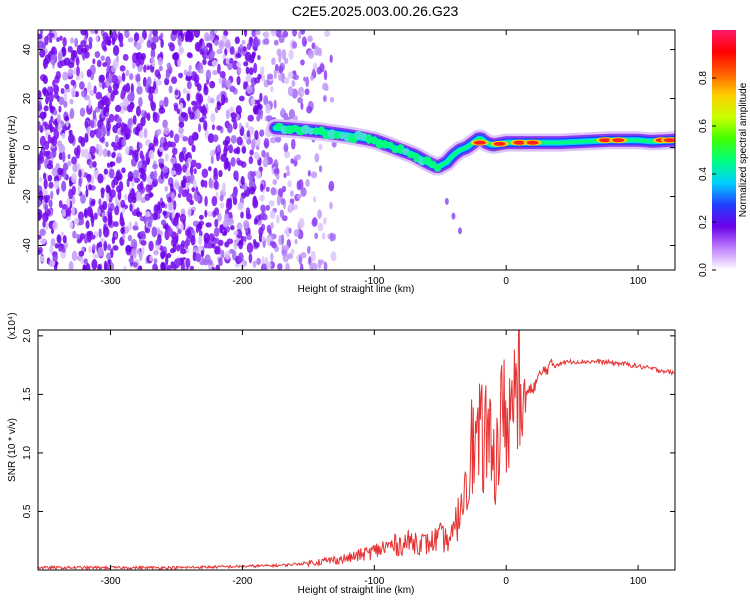 Image resolution: width=750 pixels, height=600 pixels. What do you see at coordinates (703, 270) in the screenshot?
I see `colorbar-tick-label: 0.0` at bounding box center [703, 270].